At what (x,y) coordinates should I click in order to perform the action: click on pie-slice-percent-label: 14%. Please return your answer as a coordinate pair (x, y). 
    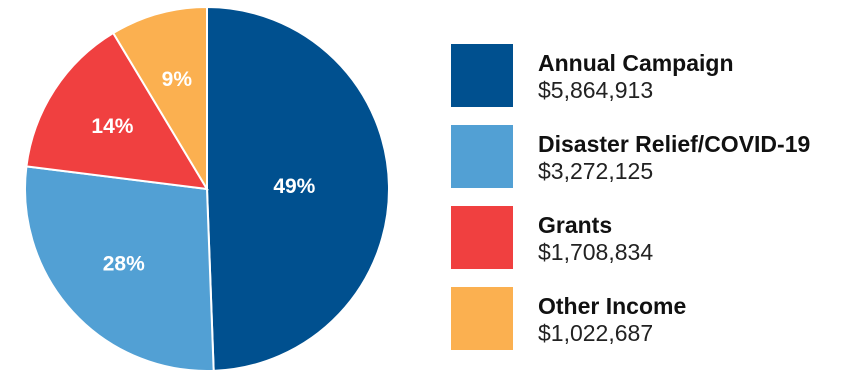
    Looking at the image, I should click on (112, 126).